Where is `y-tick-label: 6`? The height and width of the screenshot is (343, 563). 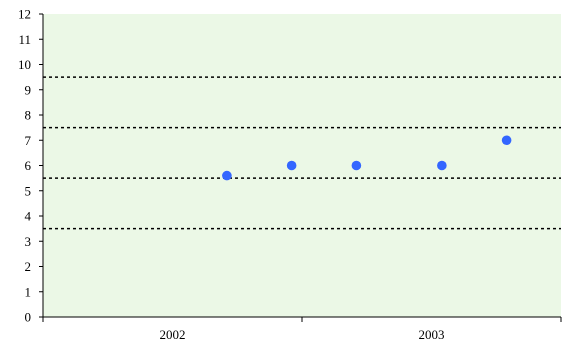 y-tick-label: 6 is located at coordinates (28, 165).